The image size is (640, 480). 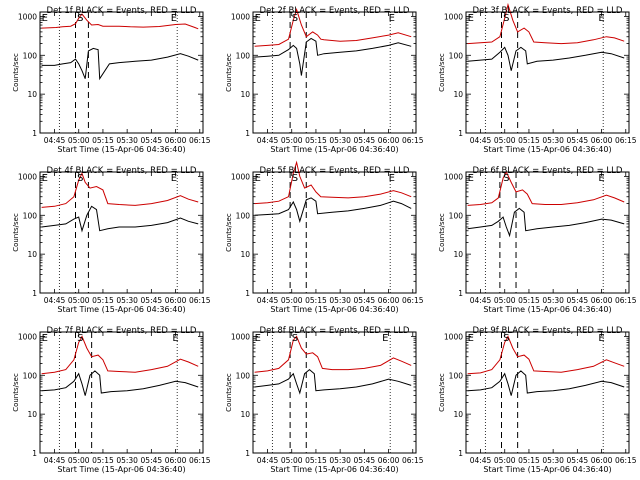 I want to click on panel-title: Det 6f BLACK = Events, RED = LLD, so click(x=548, y=171).